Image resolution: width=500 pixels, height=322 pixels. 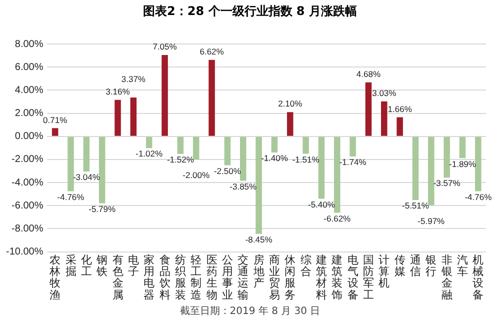 What do you see at coordinates (102, 209) in the screenshot?
I see `data-label: -5.79%` at bounding box center [102, 209].